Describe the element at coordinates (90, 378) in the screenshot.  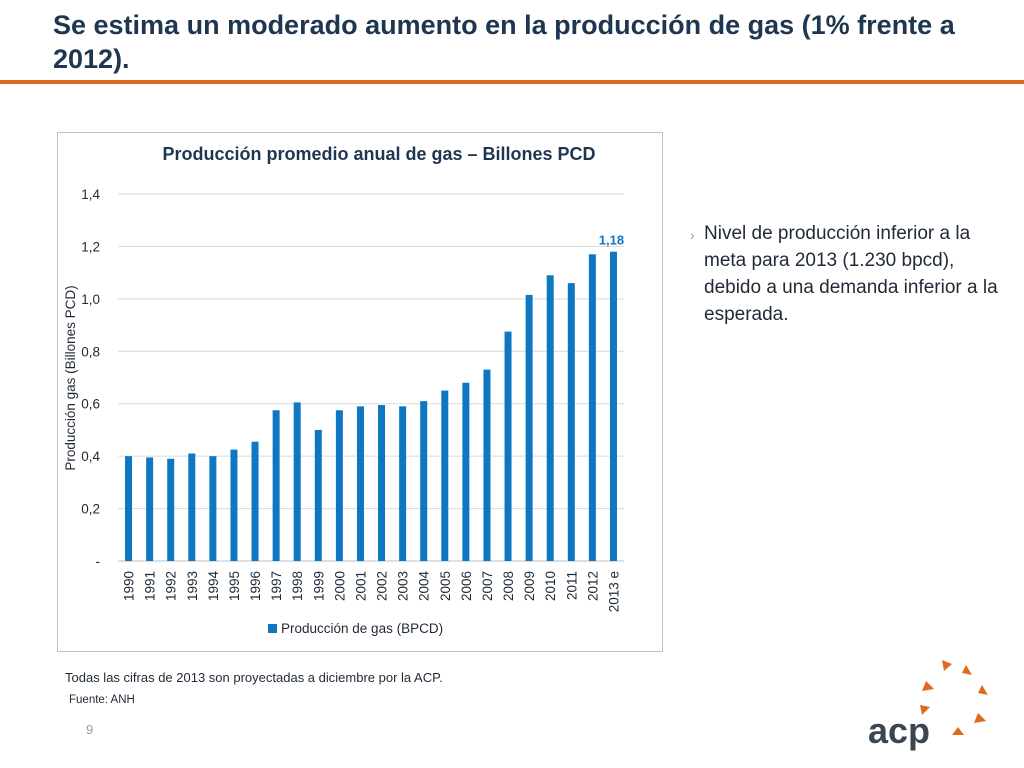
I see `y-axis-ticks: - 0,2 0,4 0,6 0,8 1,0 1,2 1,4` at that location.